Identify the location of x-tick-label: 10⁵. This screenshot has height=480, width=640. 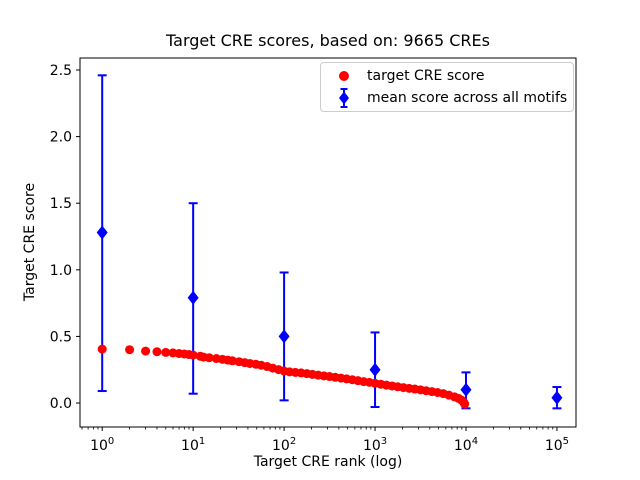
(557, 445).